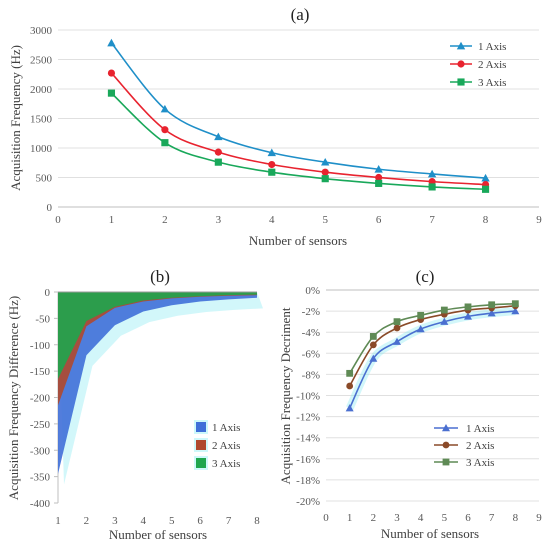 The height and width of the screenshot is (546, 550). Describe the element at coordinates (40, 451) in the screenshot. I see `y-tick-label: -300` at that location.